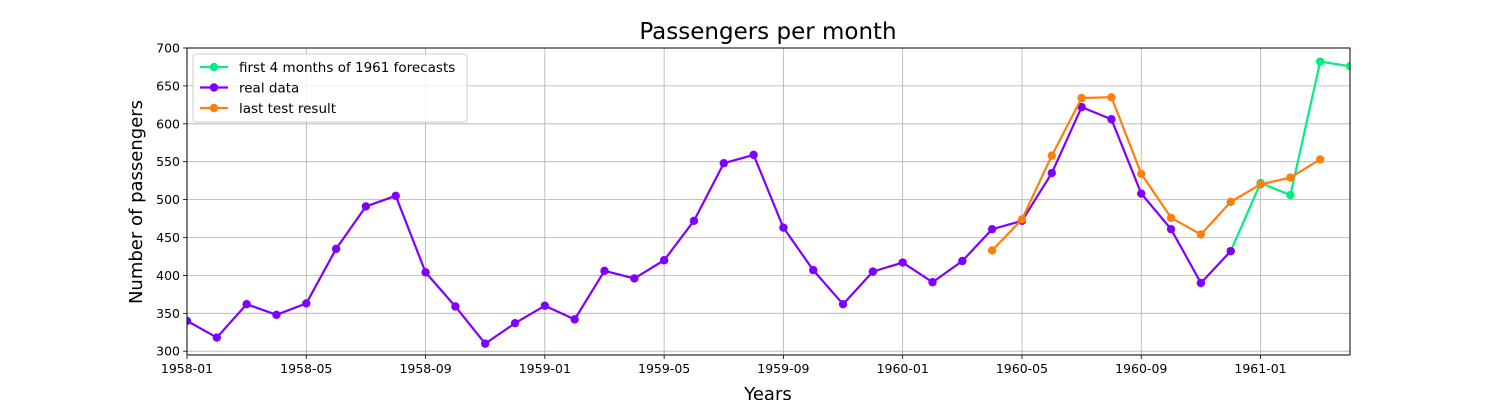 The height and width of the screenshot is (400, 1500). Describe the element at coordinates (347, 68) in the screenshot. I see `legend-label: first 4 months of 1961 forecasts` at that location.